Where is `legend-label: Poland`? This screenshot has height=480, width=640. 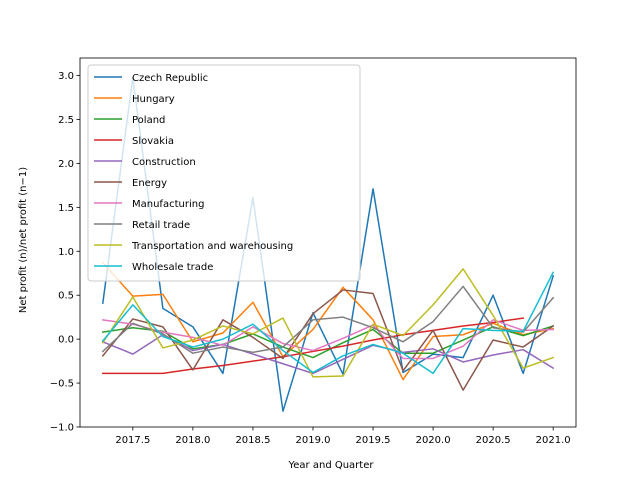
legend-label: Poland is located at coordinates (148, 120).